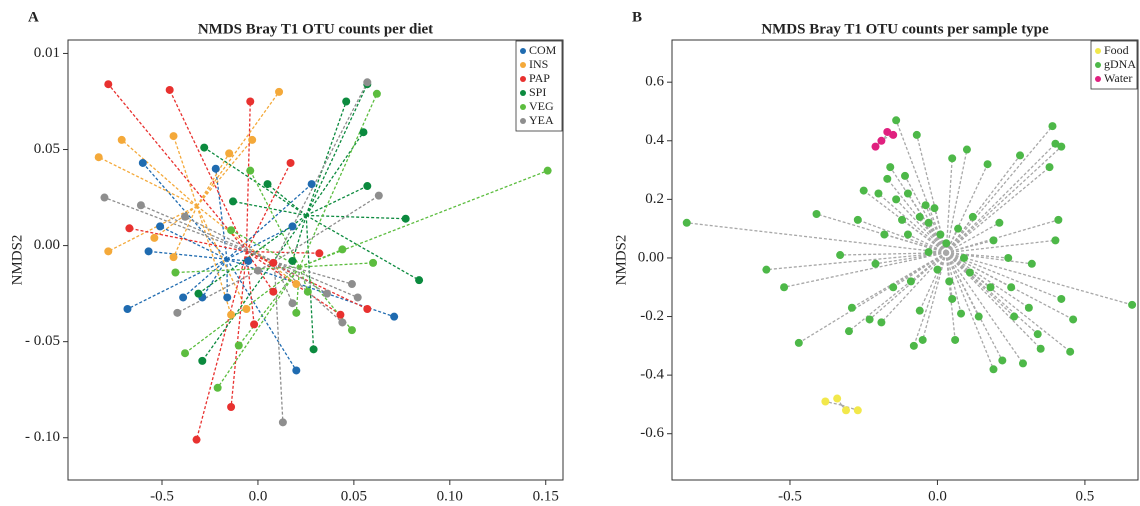 The height and width of the screenshot is (506, 1140). I want to click on legend-label: YEA, so click(541, 120).